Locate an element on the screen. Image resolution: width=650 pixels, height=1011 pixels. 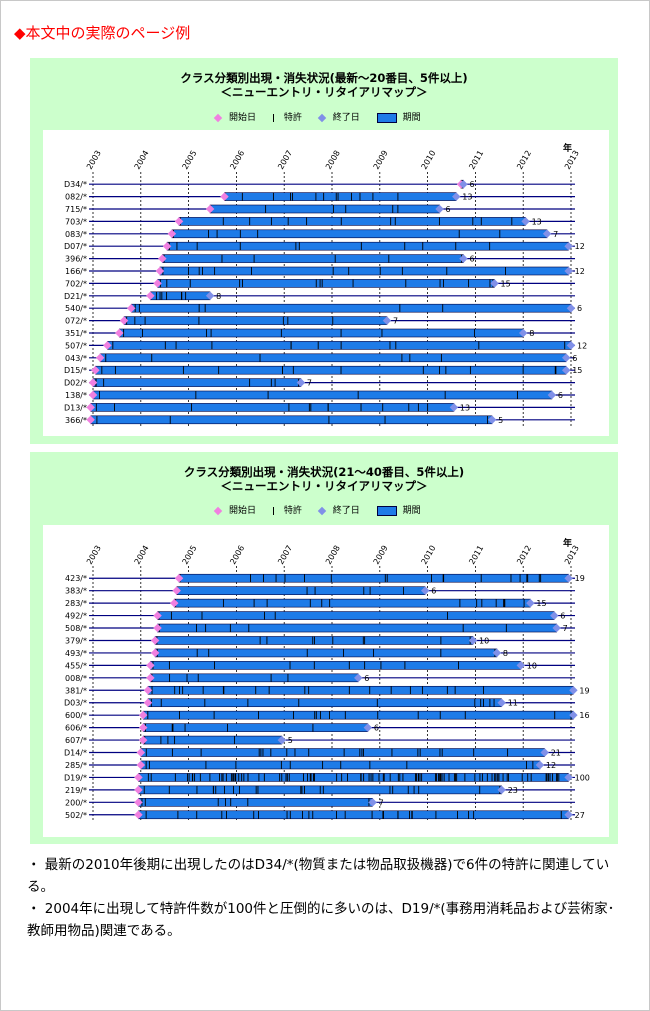
row-label: 166/* is located at coordinates (76, 271).